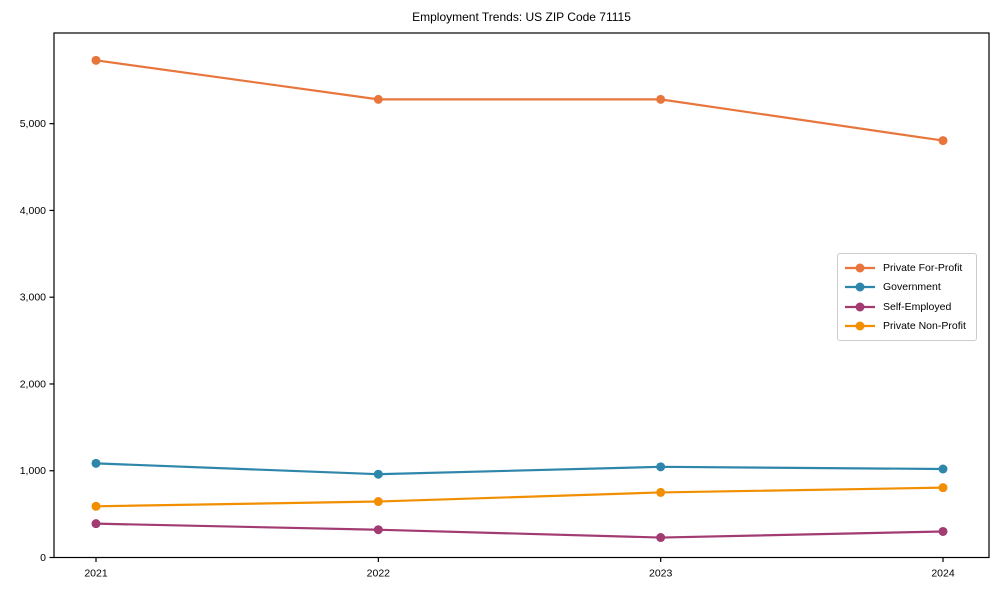 This screenshot has height=600, width=1000. I want to click on data-point-private-non-profit-2021, so click(96, 506).